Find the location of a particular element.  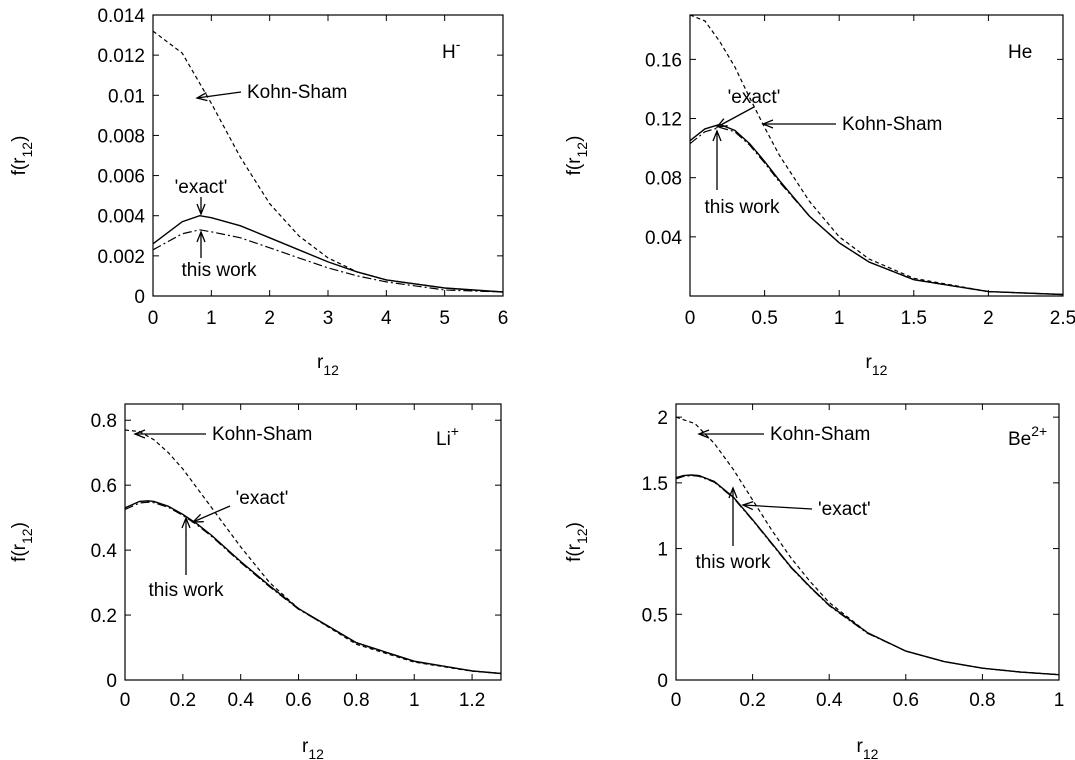

x-tick-label: 5 is located at coordinates (444, 318).